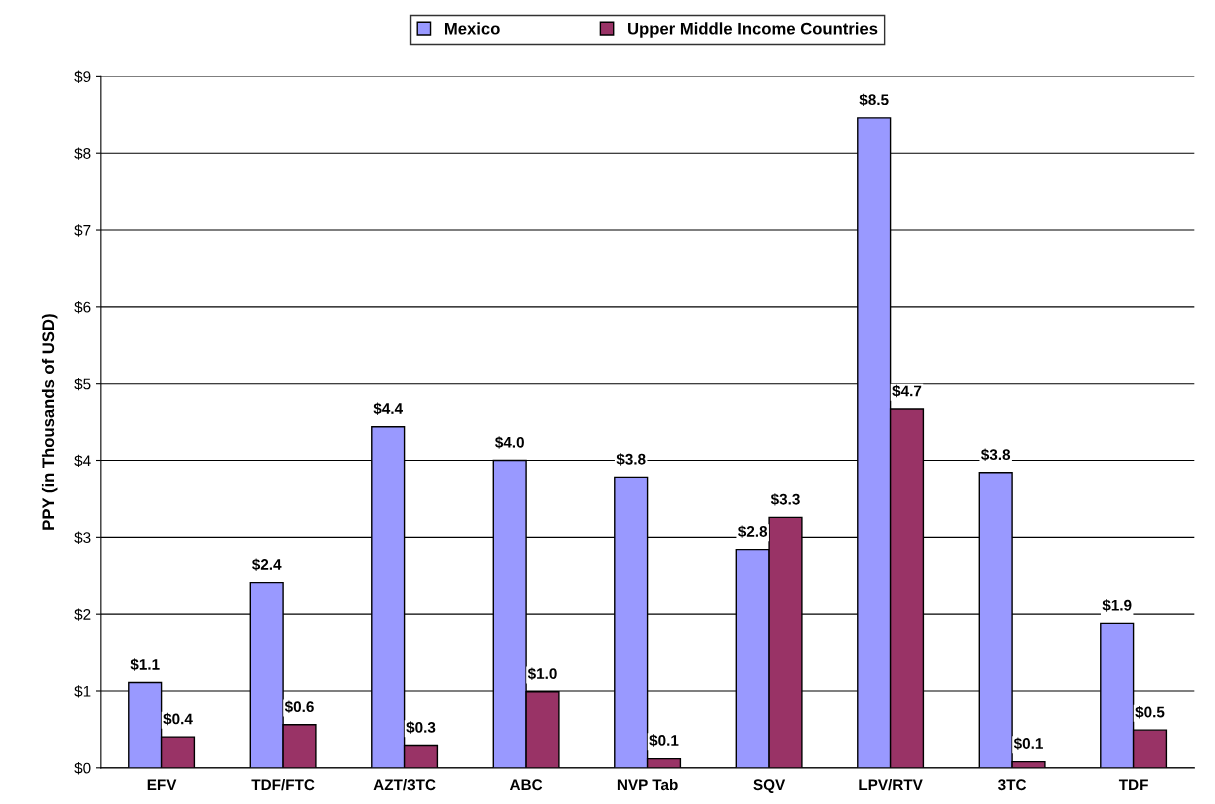 This screenshot has height=804, width=1215. I want to click on x-tick-label: LPV/RTV, so click(891, 784).